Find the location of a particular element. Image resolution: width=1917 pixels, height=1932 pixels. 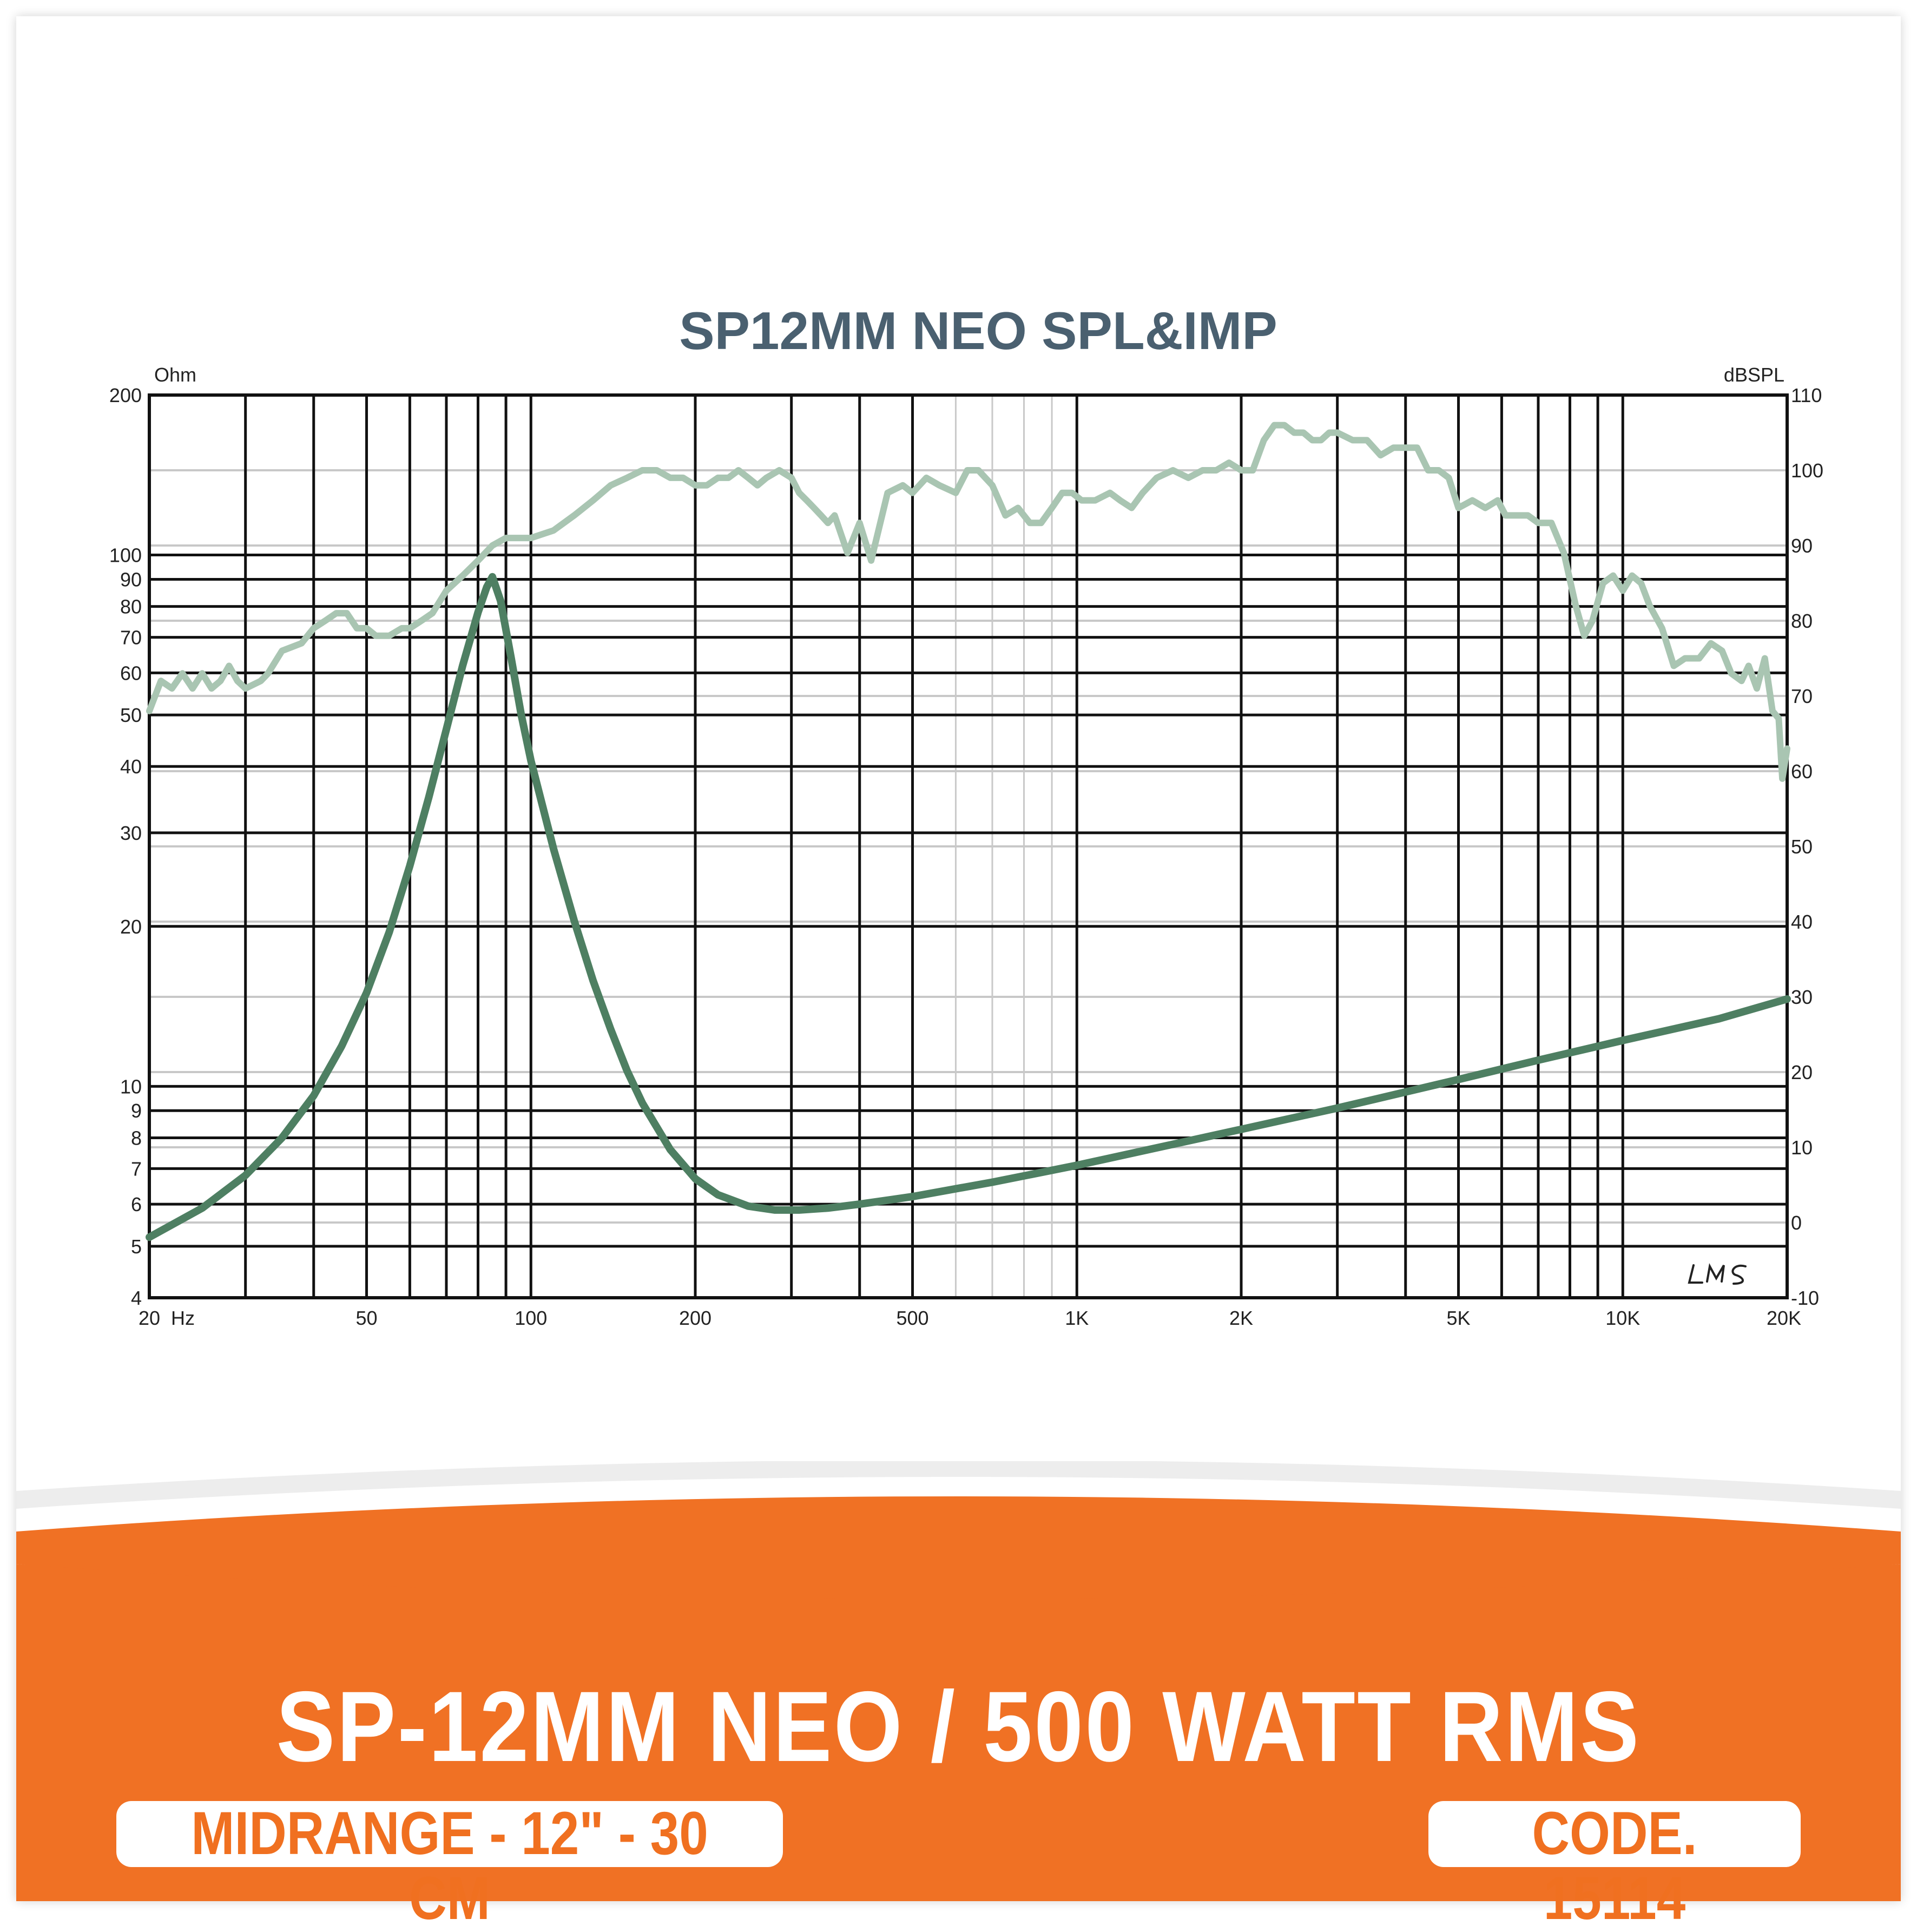

y-right-tick-label: 60 is located at coordinates (1802, 771).